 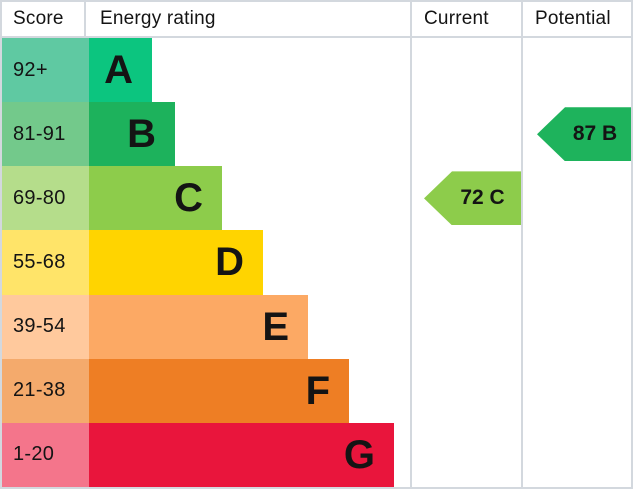 What do you see at coordinates (132, 134) in the screenshot?
I see `band-bar-b: B` at bounding box center [132, 134].